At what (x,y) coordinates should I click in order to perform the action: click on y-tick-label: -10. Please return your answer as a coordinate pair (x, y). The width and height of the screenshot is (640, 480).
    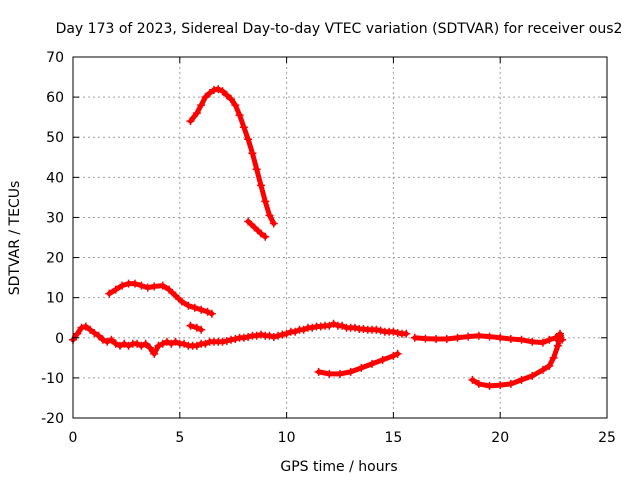
    Looking at the image, I should click on (52, 379).